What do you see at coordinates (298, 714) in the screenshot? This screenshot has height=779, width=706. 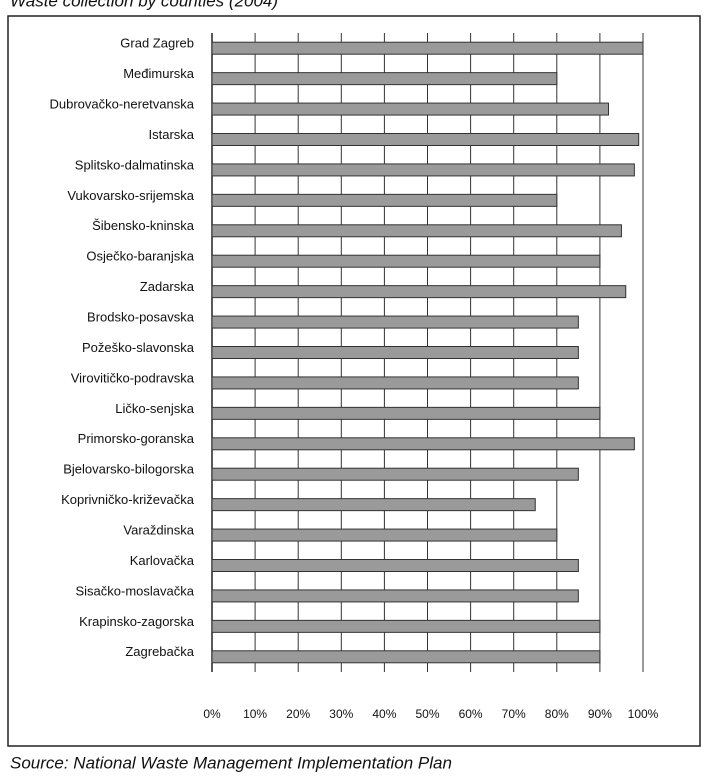 I see `x-tick-label: 20%` at bounding box center [298, 714].